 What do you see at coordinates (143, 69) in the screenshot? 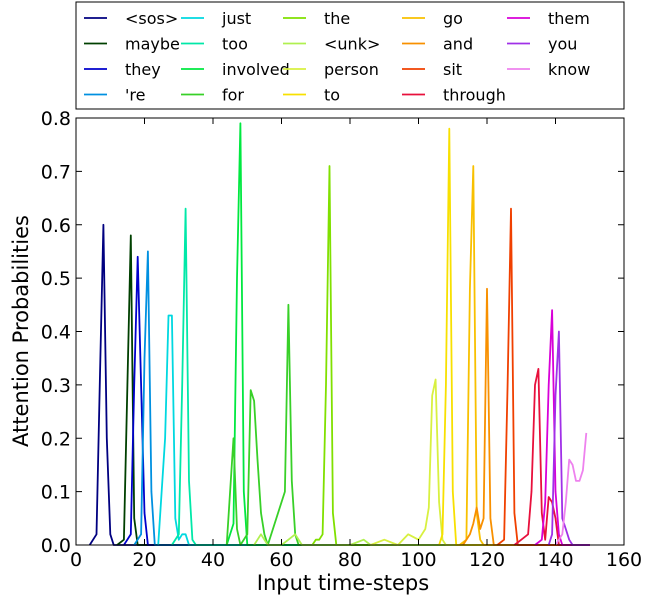
I see `legend-label-2: they` at bounding box center [143, 69].